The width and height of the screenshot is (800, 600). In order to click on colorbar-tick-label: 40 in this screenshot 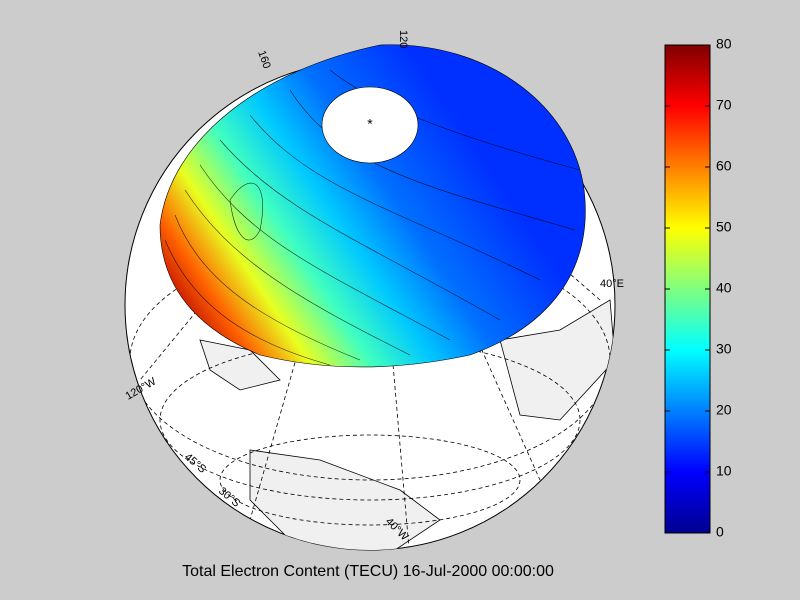, I will do `click(724, 288)`.